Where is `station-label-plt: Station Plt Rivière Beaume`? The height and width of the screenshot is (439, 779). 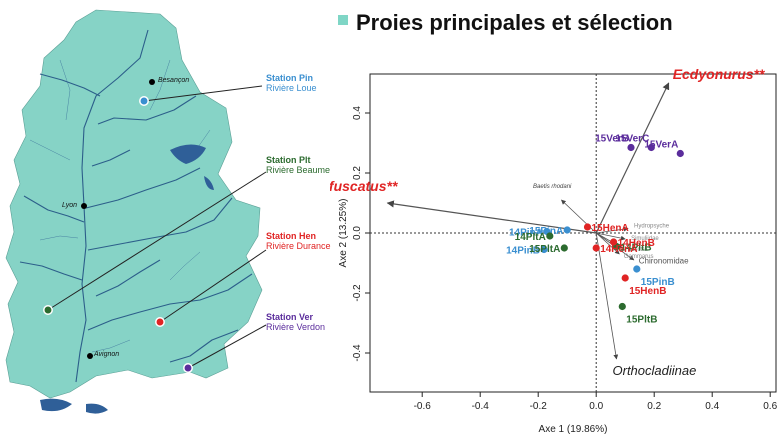 station-label-plt: Station Plt Rivière Beaume is located at coordinates (298, 165).